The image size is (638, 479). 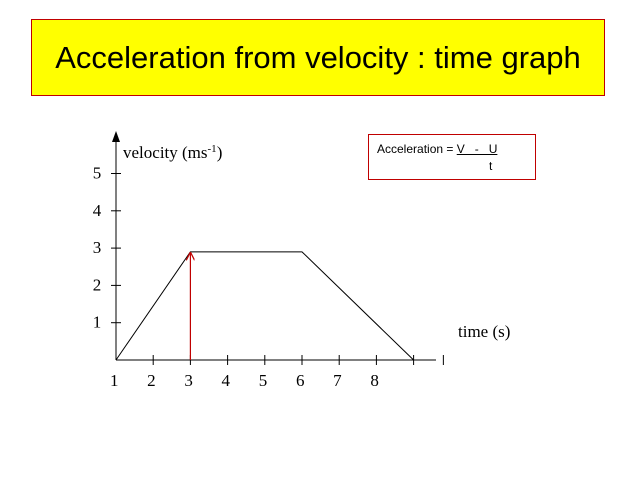 What do you see at coordinates (116, 136) in the screenshot?
I see `y-axis-arrowhead` at bounding box center [116, 136].